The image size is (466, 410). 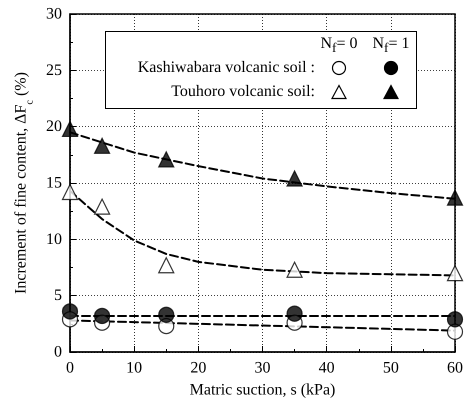 I want to click on legend-label: Kashiwabara volcanic soil :, so click(x=226, y=68).